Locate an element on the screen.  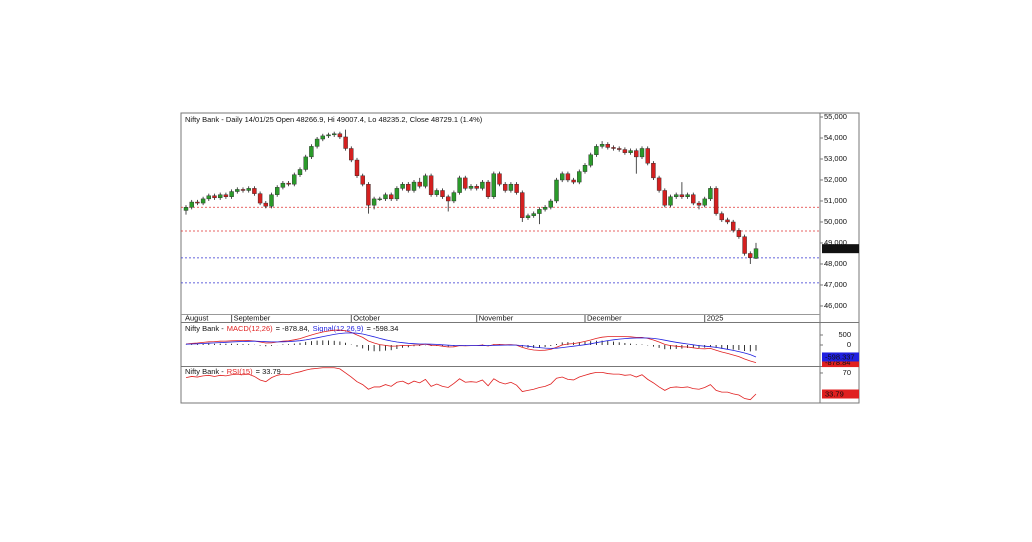
legend-signal: Signal(12,26,9) is located at coordinates (338, 328).